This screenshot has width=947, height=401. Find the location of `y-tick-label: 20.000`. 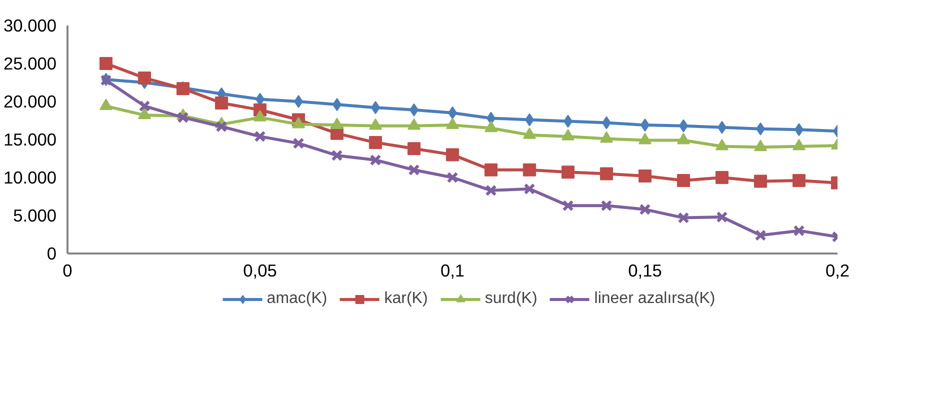

y-tick-label: 20.000 is located at coordinates (30, 102).